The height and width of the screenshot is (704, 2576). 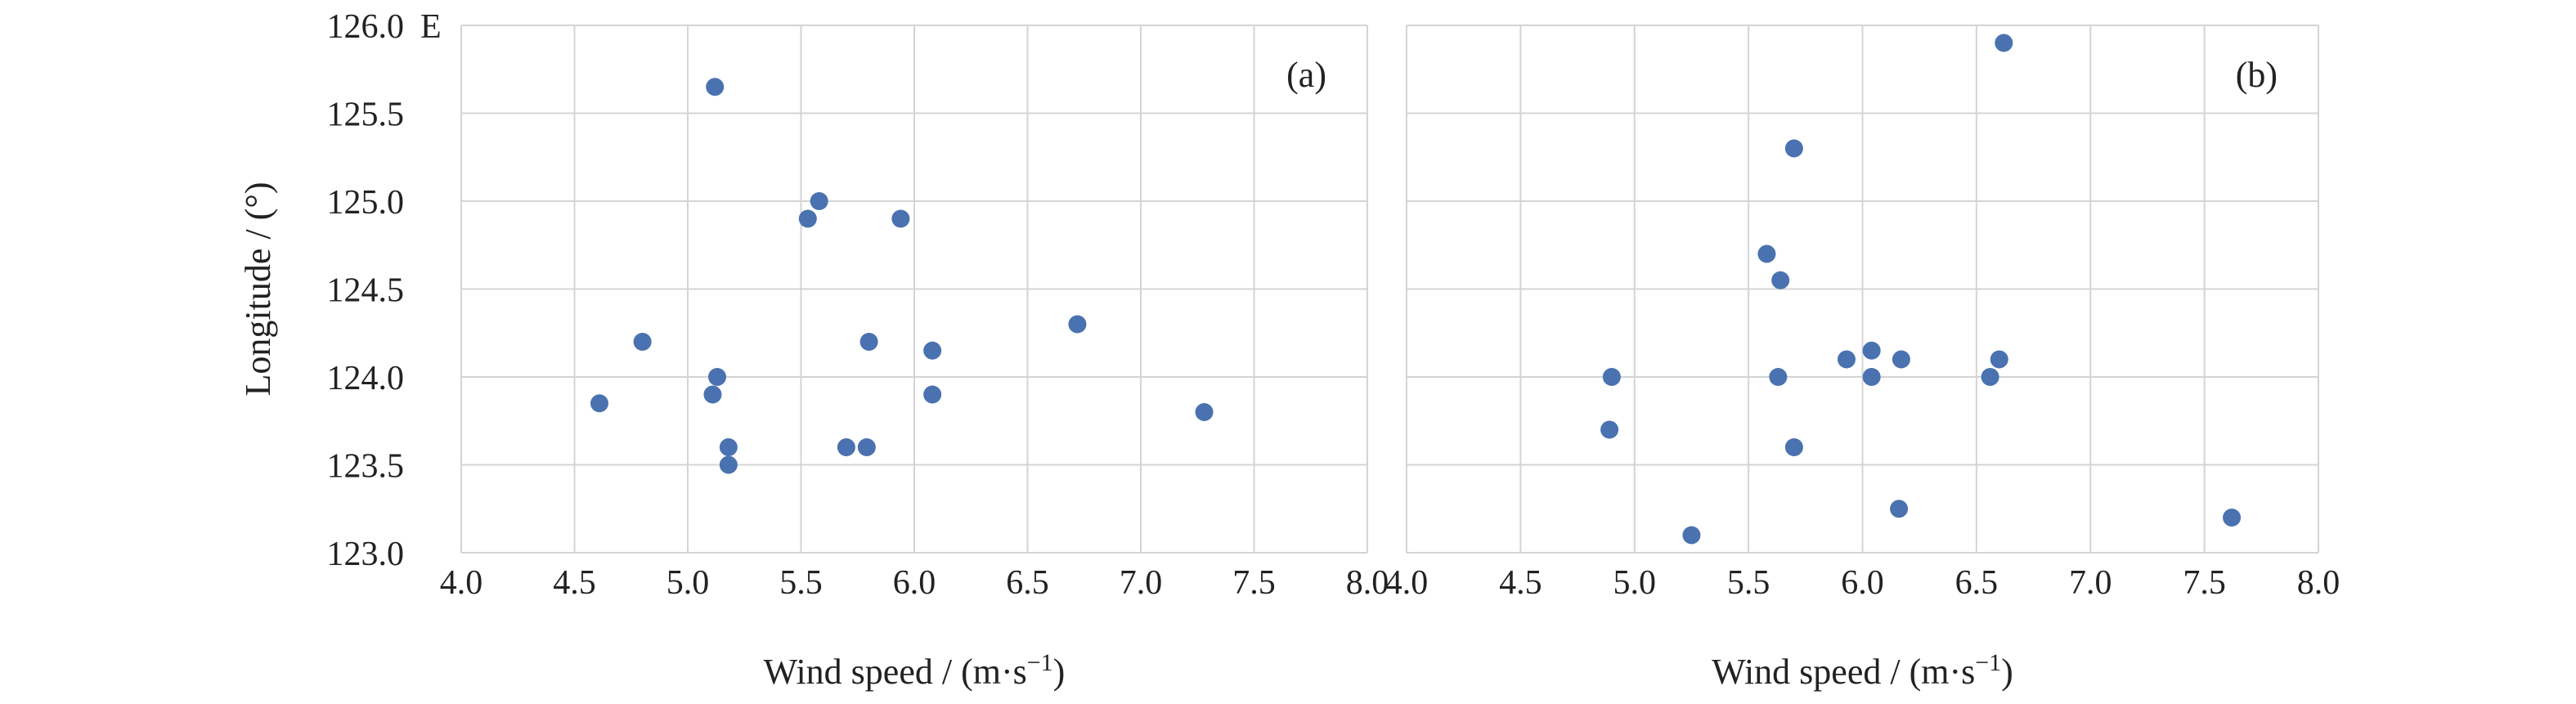 What do you see at coordinates (431, 27) in the screenshot?
I see `panel-a-ytick-unit-label: E` at bounding box center [431, 27].